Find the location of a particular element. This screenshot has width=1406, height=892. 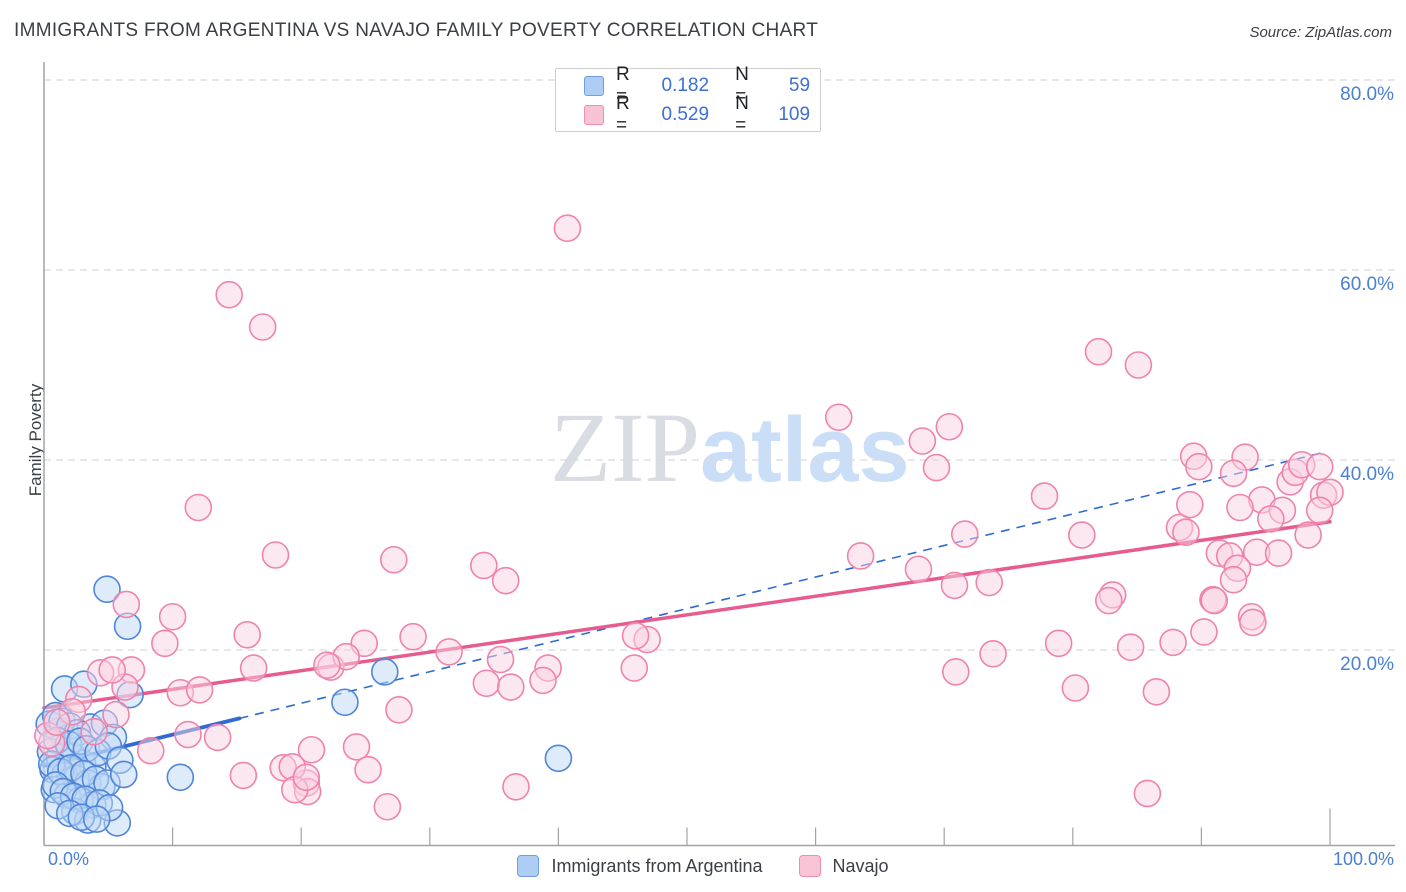

legend-row-navajo: R = 0.529 N = 109 is located at coordinates (697, 114).